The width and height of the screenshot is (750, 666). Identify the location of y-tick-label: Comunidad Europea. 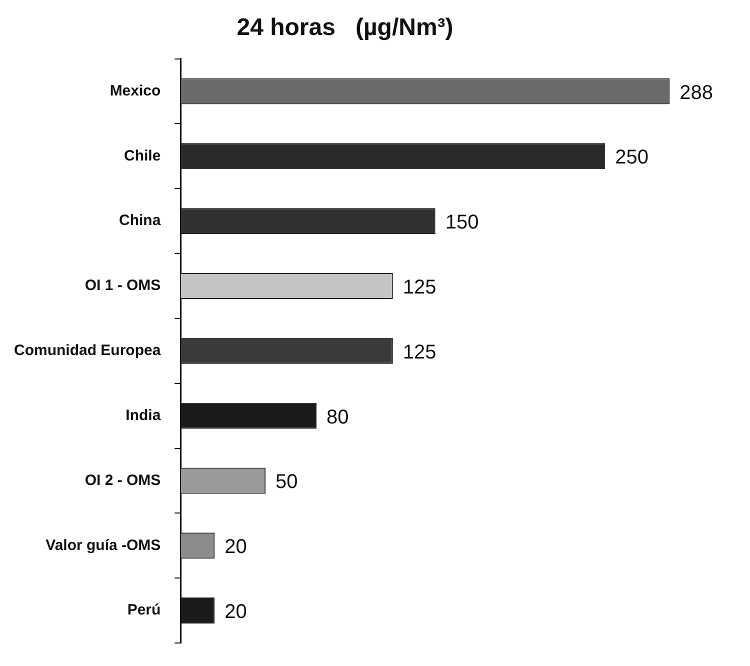
(88, 351).